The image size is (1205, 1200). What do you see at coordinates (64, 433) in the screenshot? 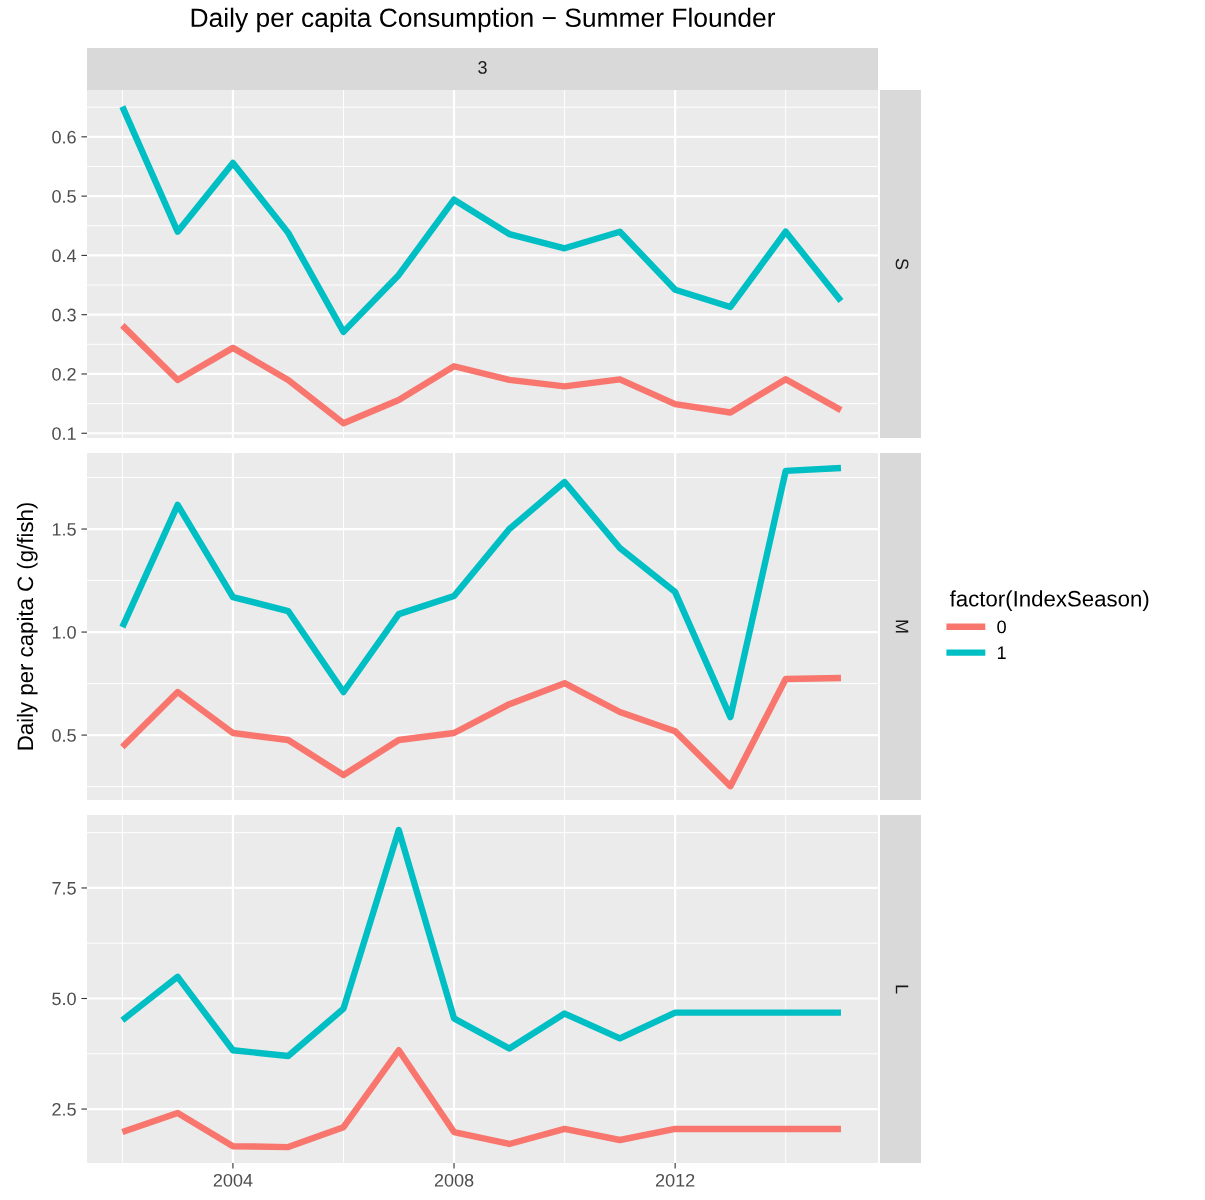
I see `y-tick-label: 0.1` at bounding box center [64, 433].